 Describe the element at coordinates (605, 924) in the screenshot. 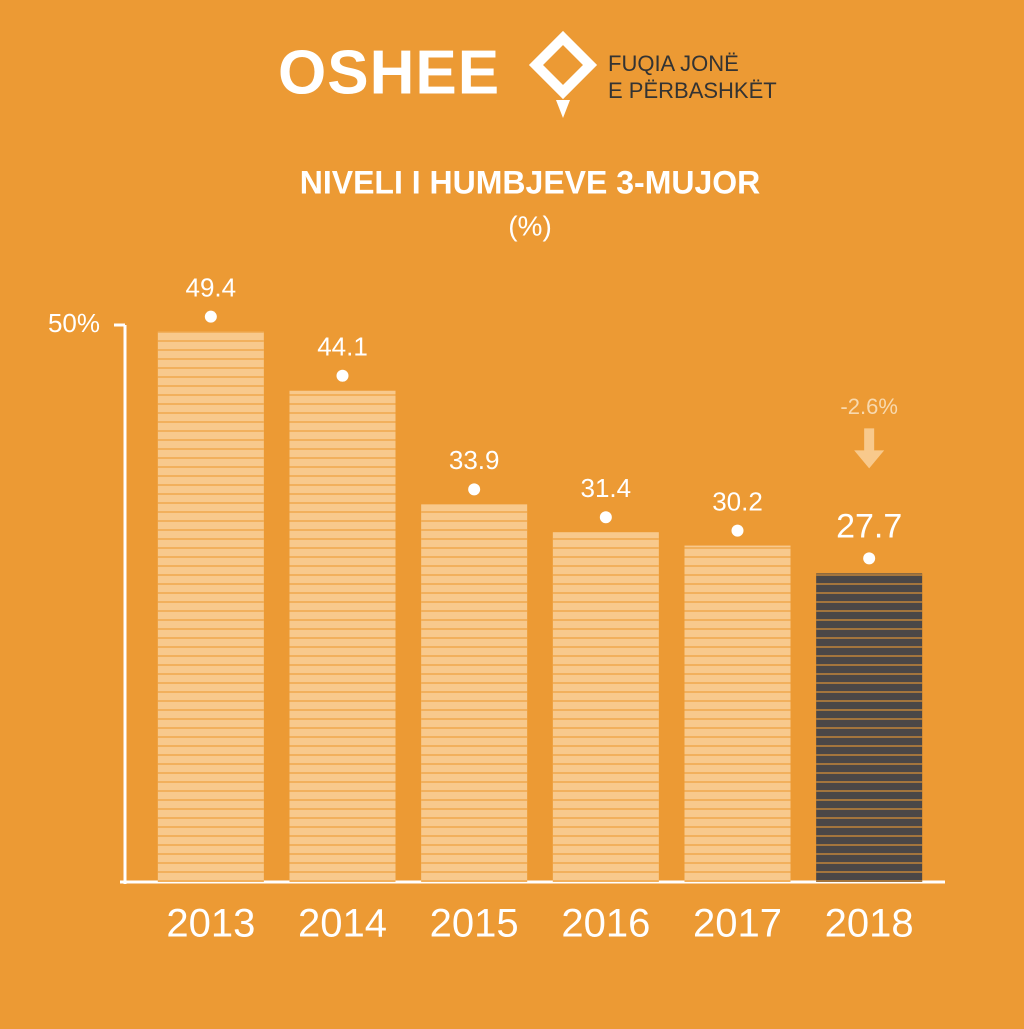

I see `x-tick-label: 2016` at that location.